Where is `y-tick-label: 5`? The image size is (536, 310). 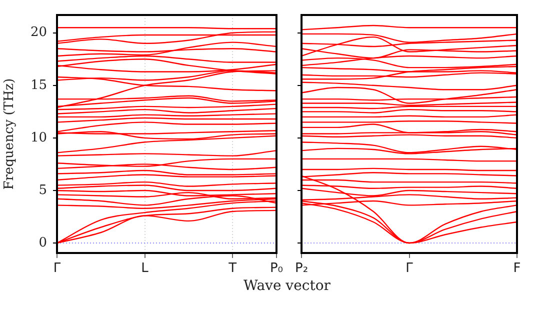
y-tick-label: 5 is located at coordinates (42, 190).